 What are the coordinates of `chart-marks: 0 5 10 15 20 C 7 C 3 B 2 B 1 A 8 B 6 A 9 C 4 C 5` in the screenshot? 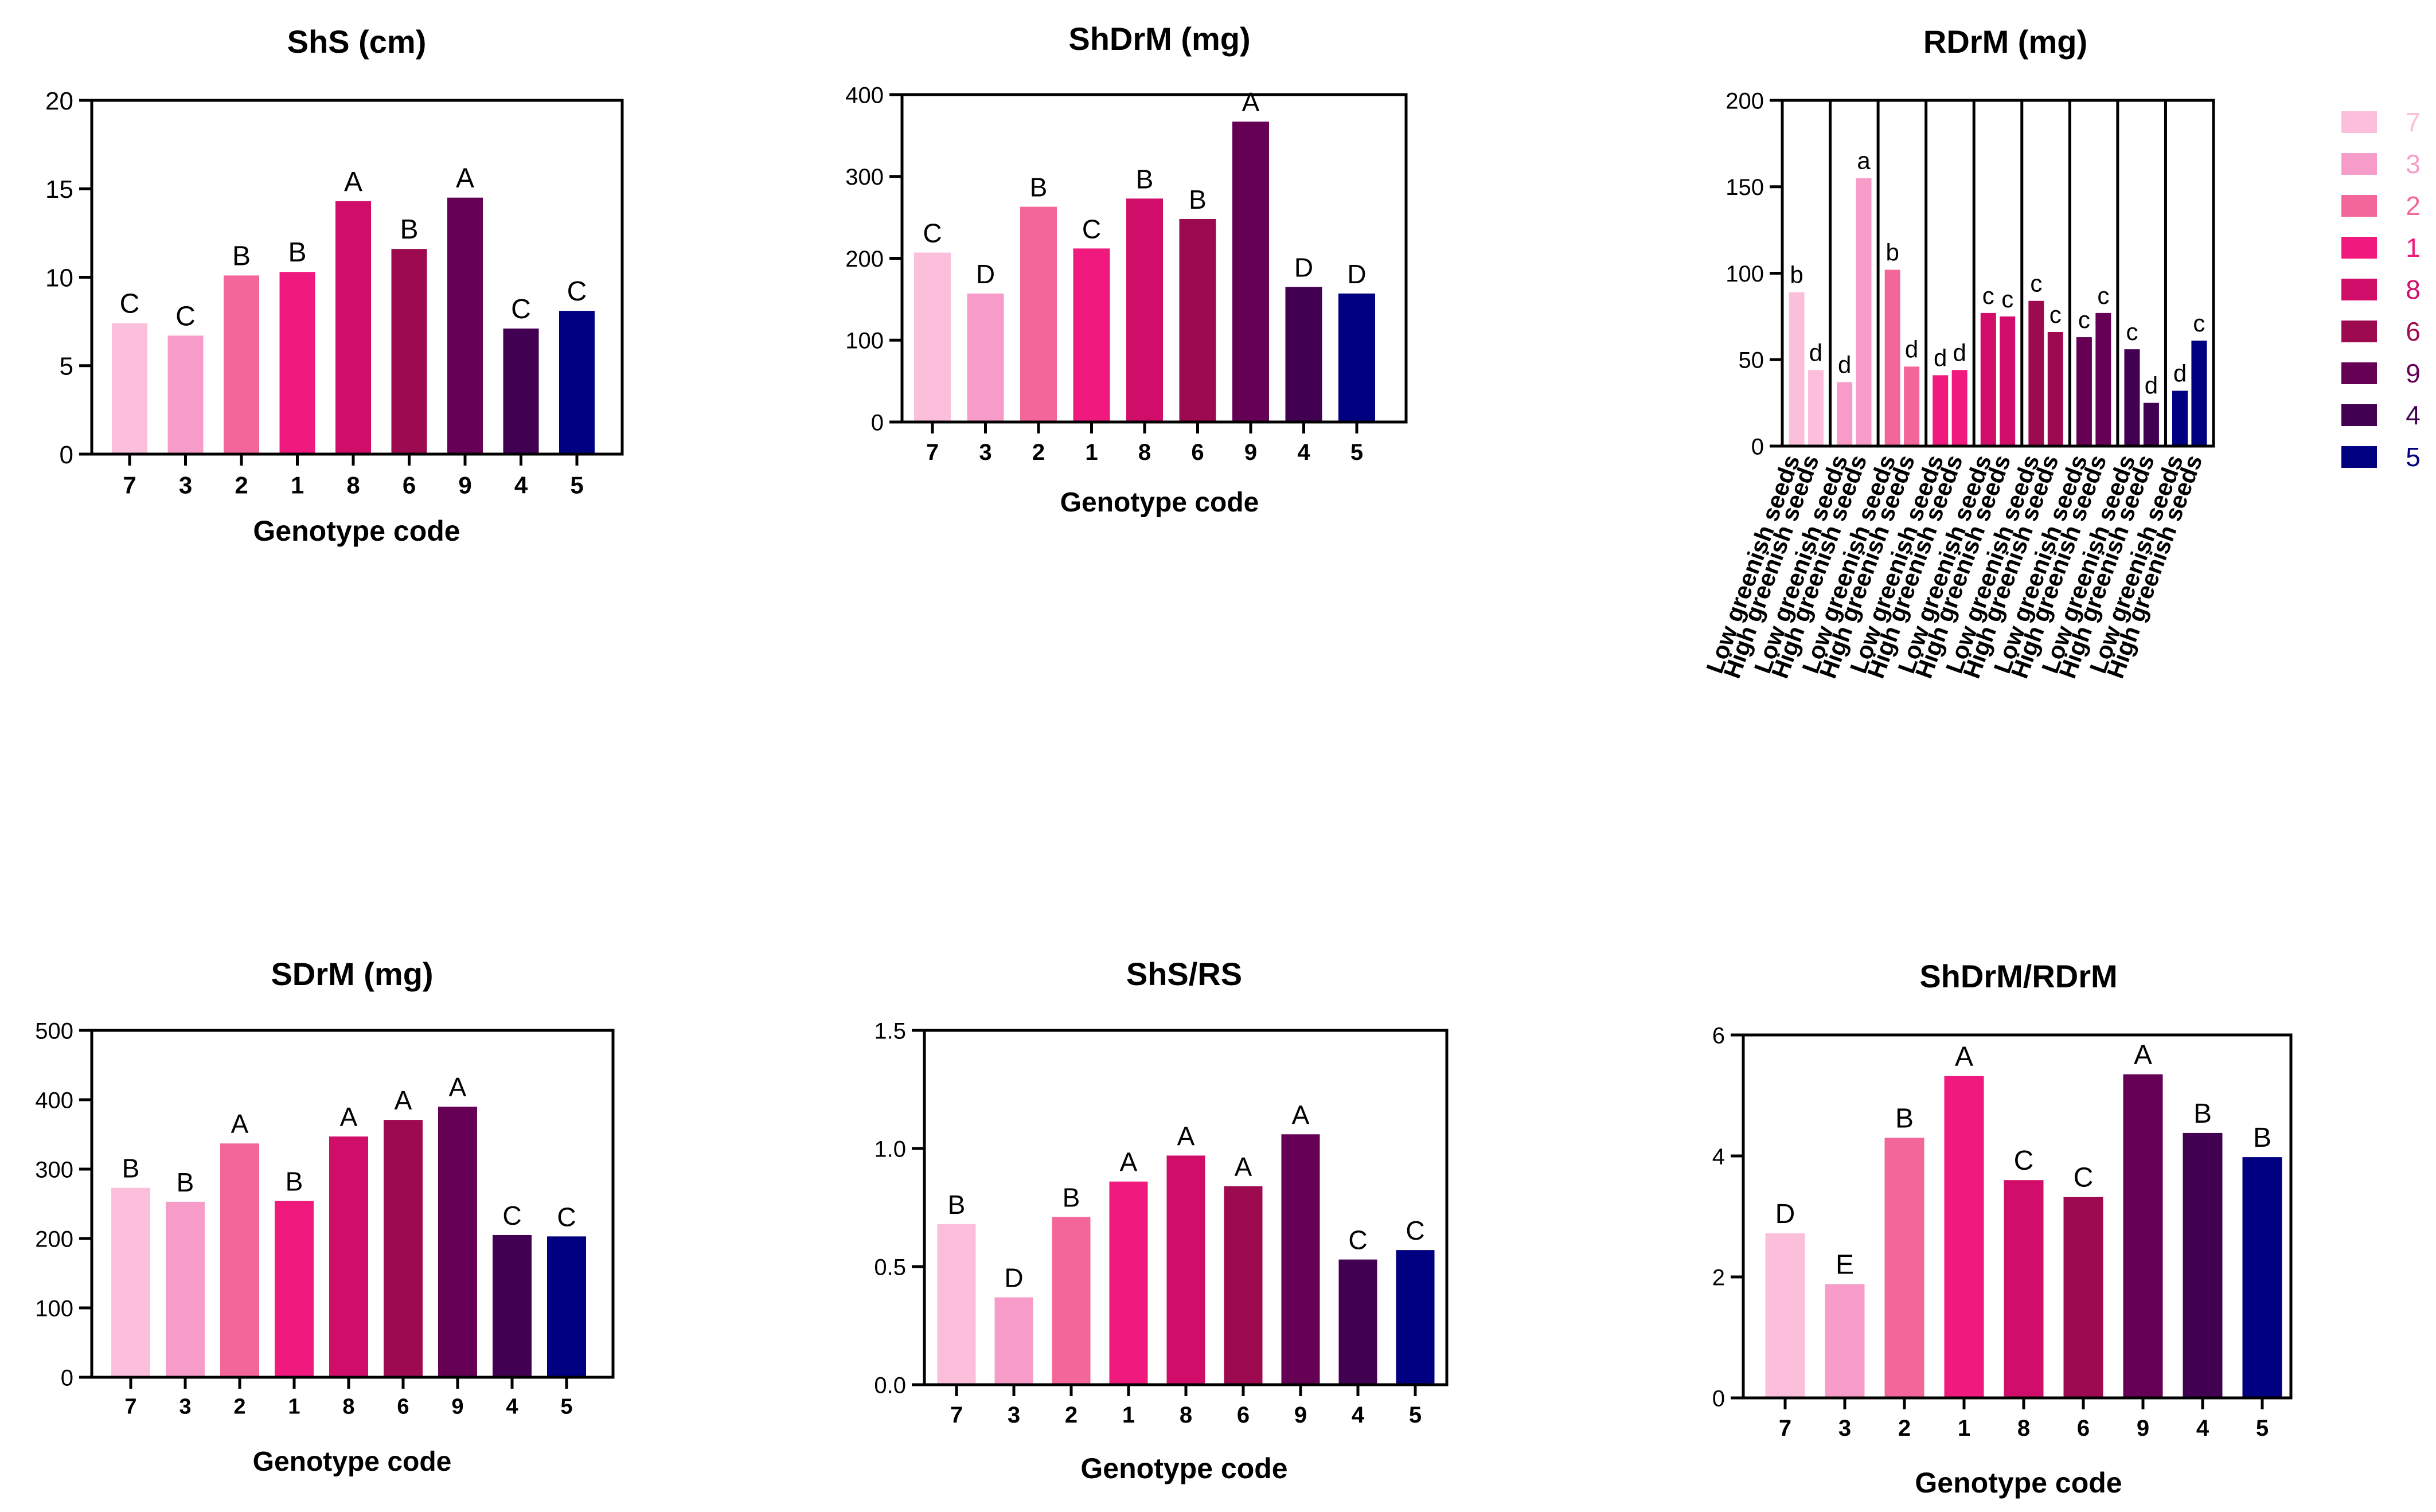 It's located at (334, 292).